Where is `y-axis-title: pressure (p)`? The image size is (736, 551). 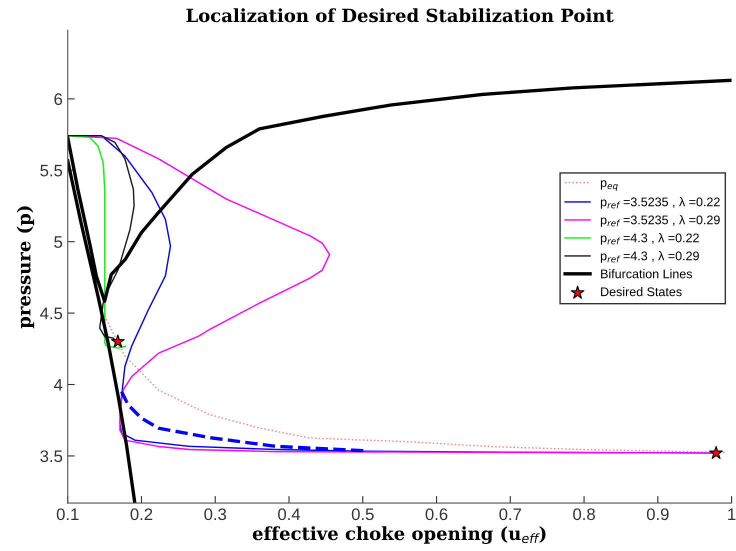
y-axis-title: pressure (p) is located at coordinates (25, 267).